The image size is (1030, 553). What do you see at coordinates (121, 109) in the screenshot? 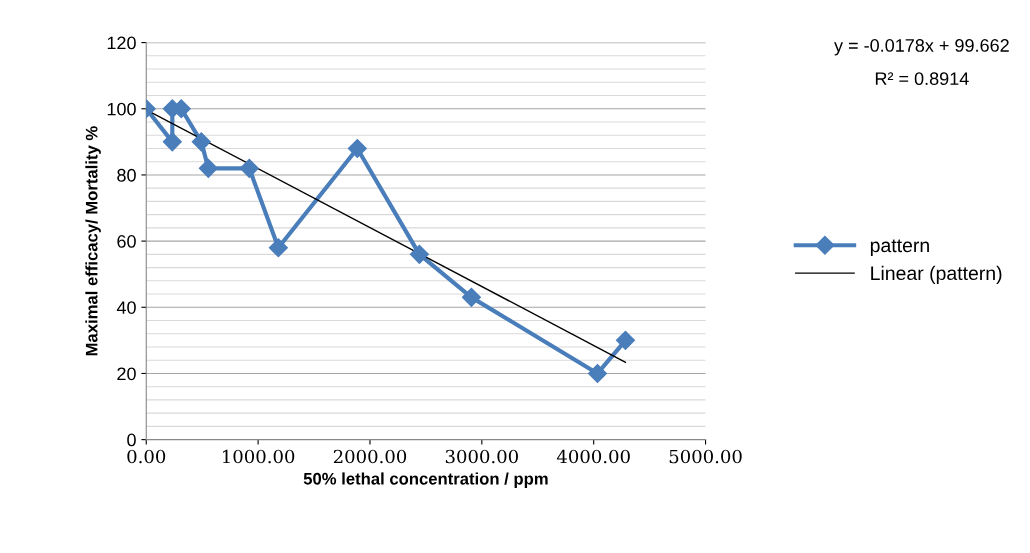
I see `y-tick-label: 100` at bounding box center [121, 109].